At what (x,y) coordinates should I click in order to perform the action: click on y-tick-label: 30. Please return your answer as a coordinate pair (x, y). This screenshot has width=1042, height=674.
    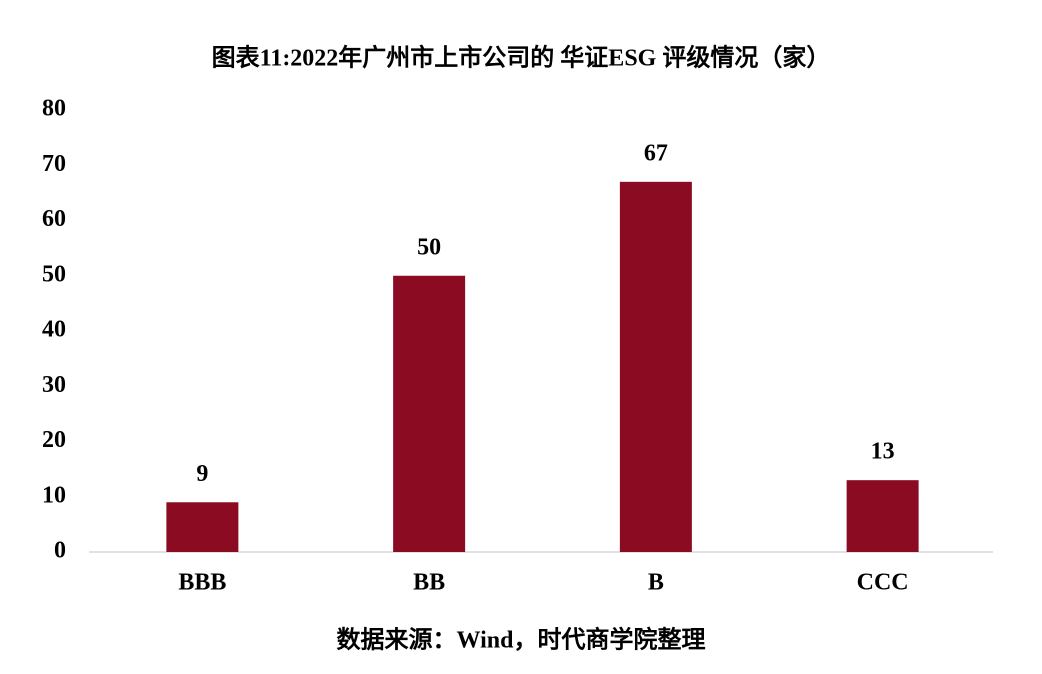
    Looking at the image, I should click on (54, 385).